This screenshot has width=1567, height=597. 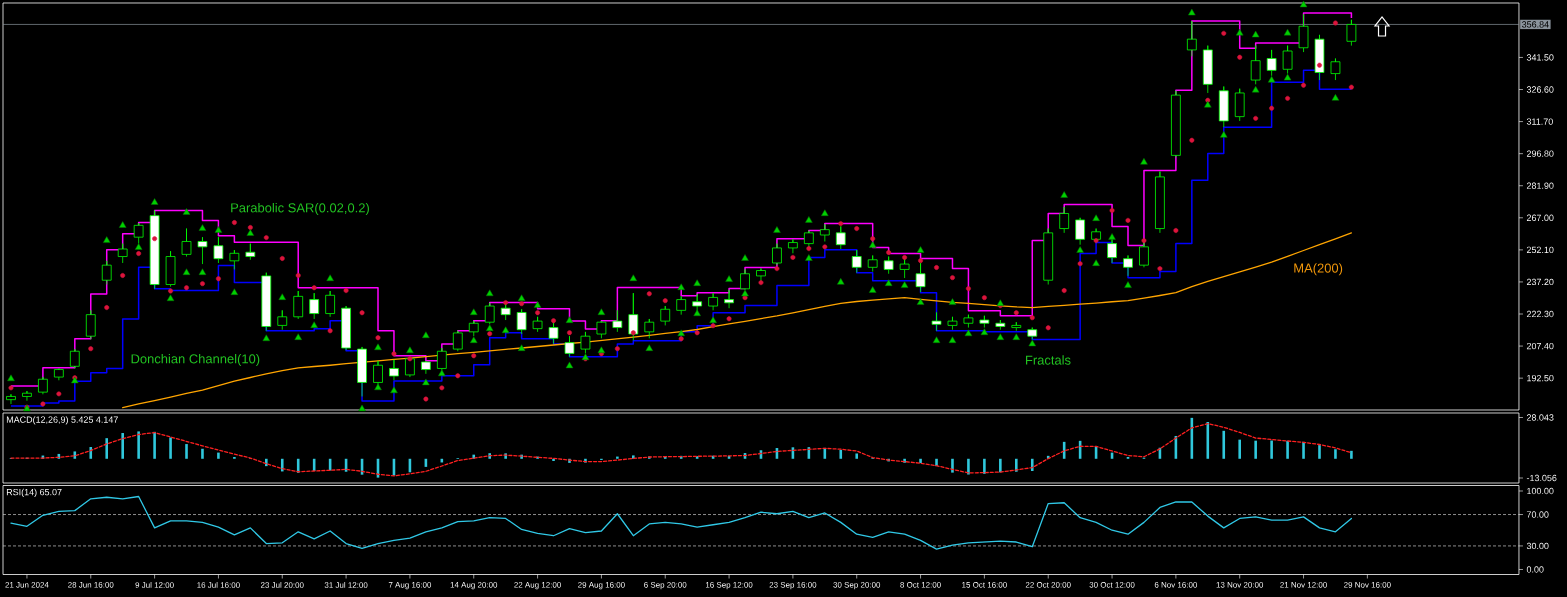 I want to click on annotation: Donchian Channel(10), so click(x=195, y=359).